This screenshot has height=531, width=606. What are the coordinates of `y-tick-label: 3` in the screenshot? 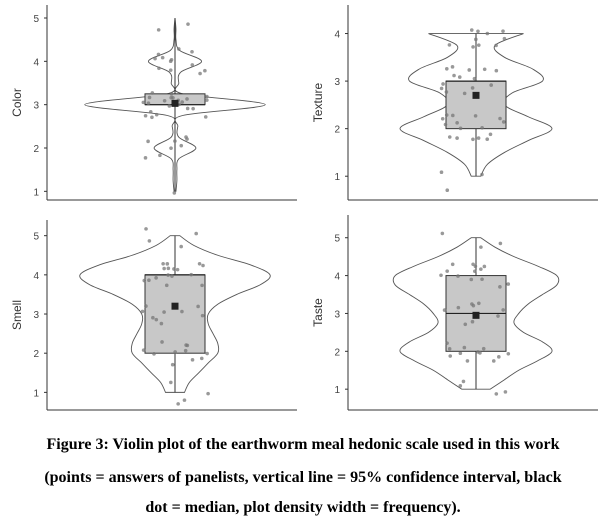 It's located at (36, 106).